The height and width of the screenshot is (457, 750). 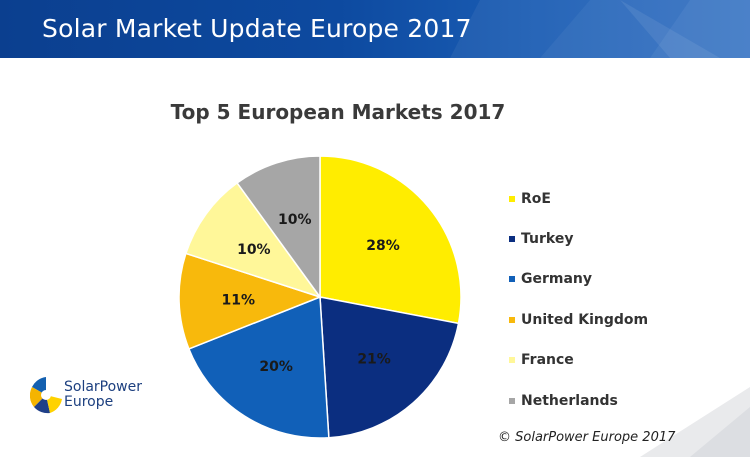 I want to click on pie-slice-france, so click(x=253, y=240).